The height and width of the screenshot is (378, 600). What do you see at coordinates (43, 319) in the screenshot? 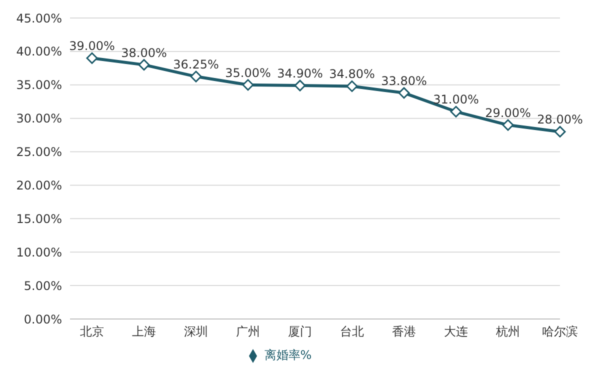
I see `y-tick-label: 0.00%` at bounding box center [43, 319].